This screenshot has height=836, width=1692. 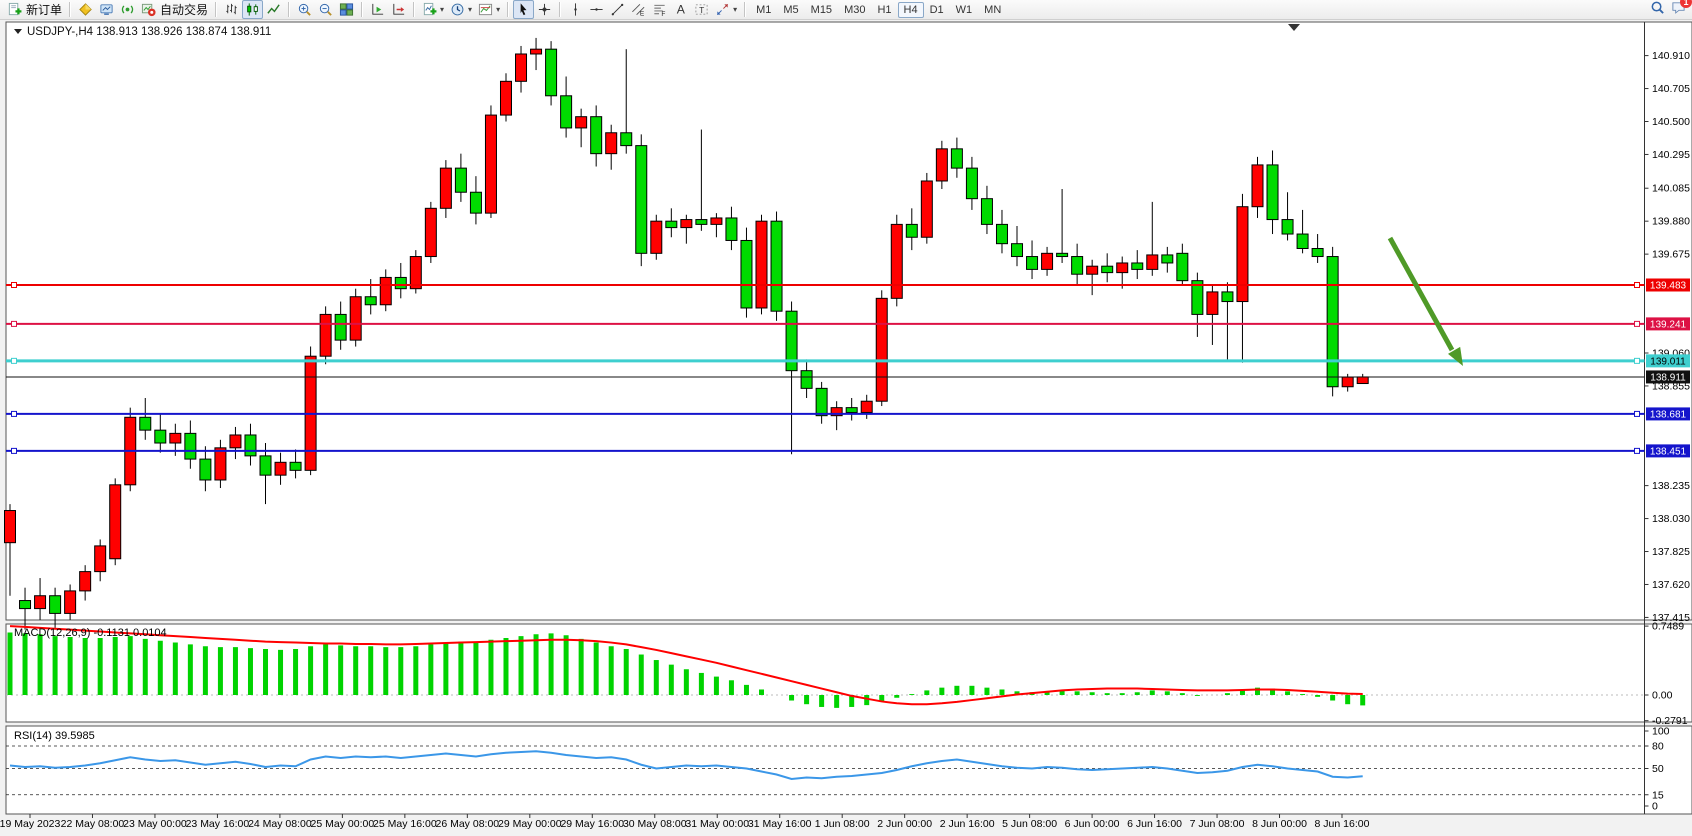 What do you see at coordinates (855, 9) in the screenshot?
I see `timeframe-m30: M30` at bounding box center [855, 9].